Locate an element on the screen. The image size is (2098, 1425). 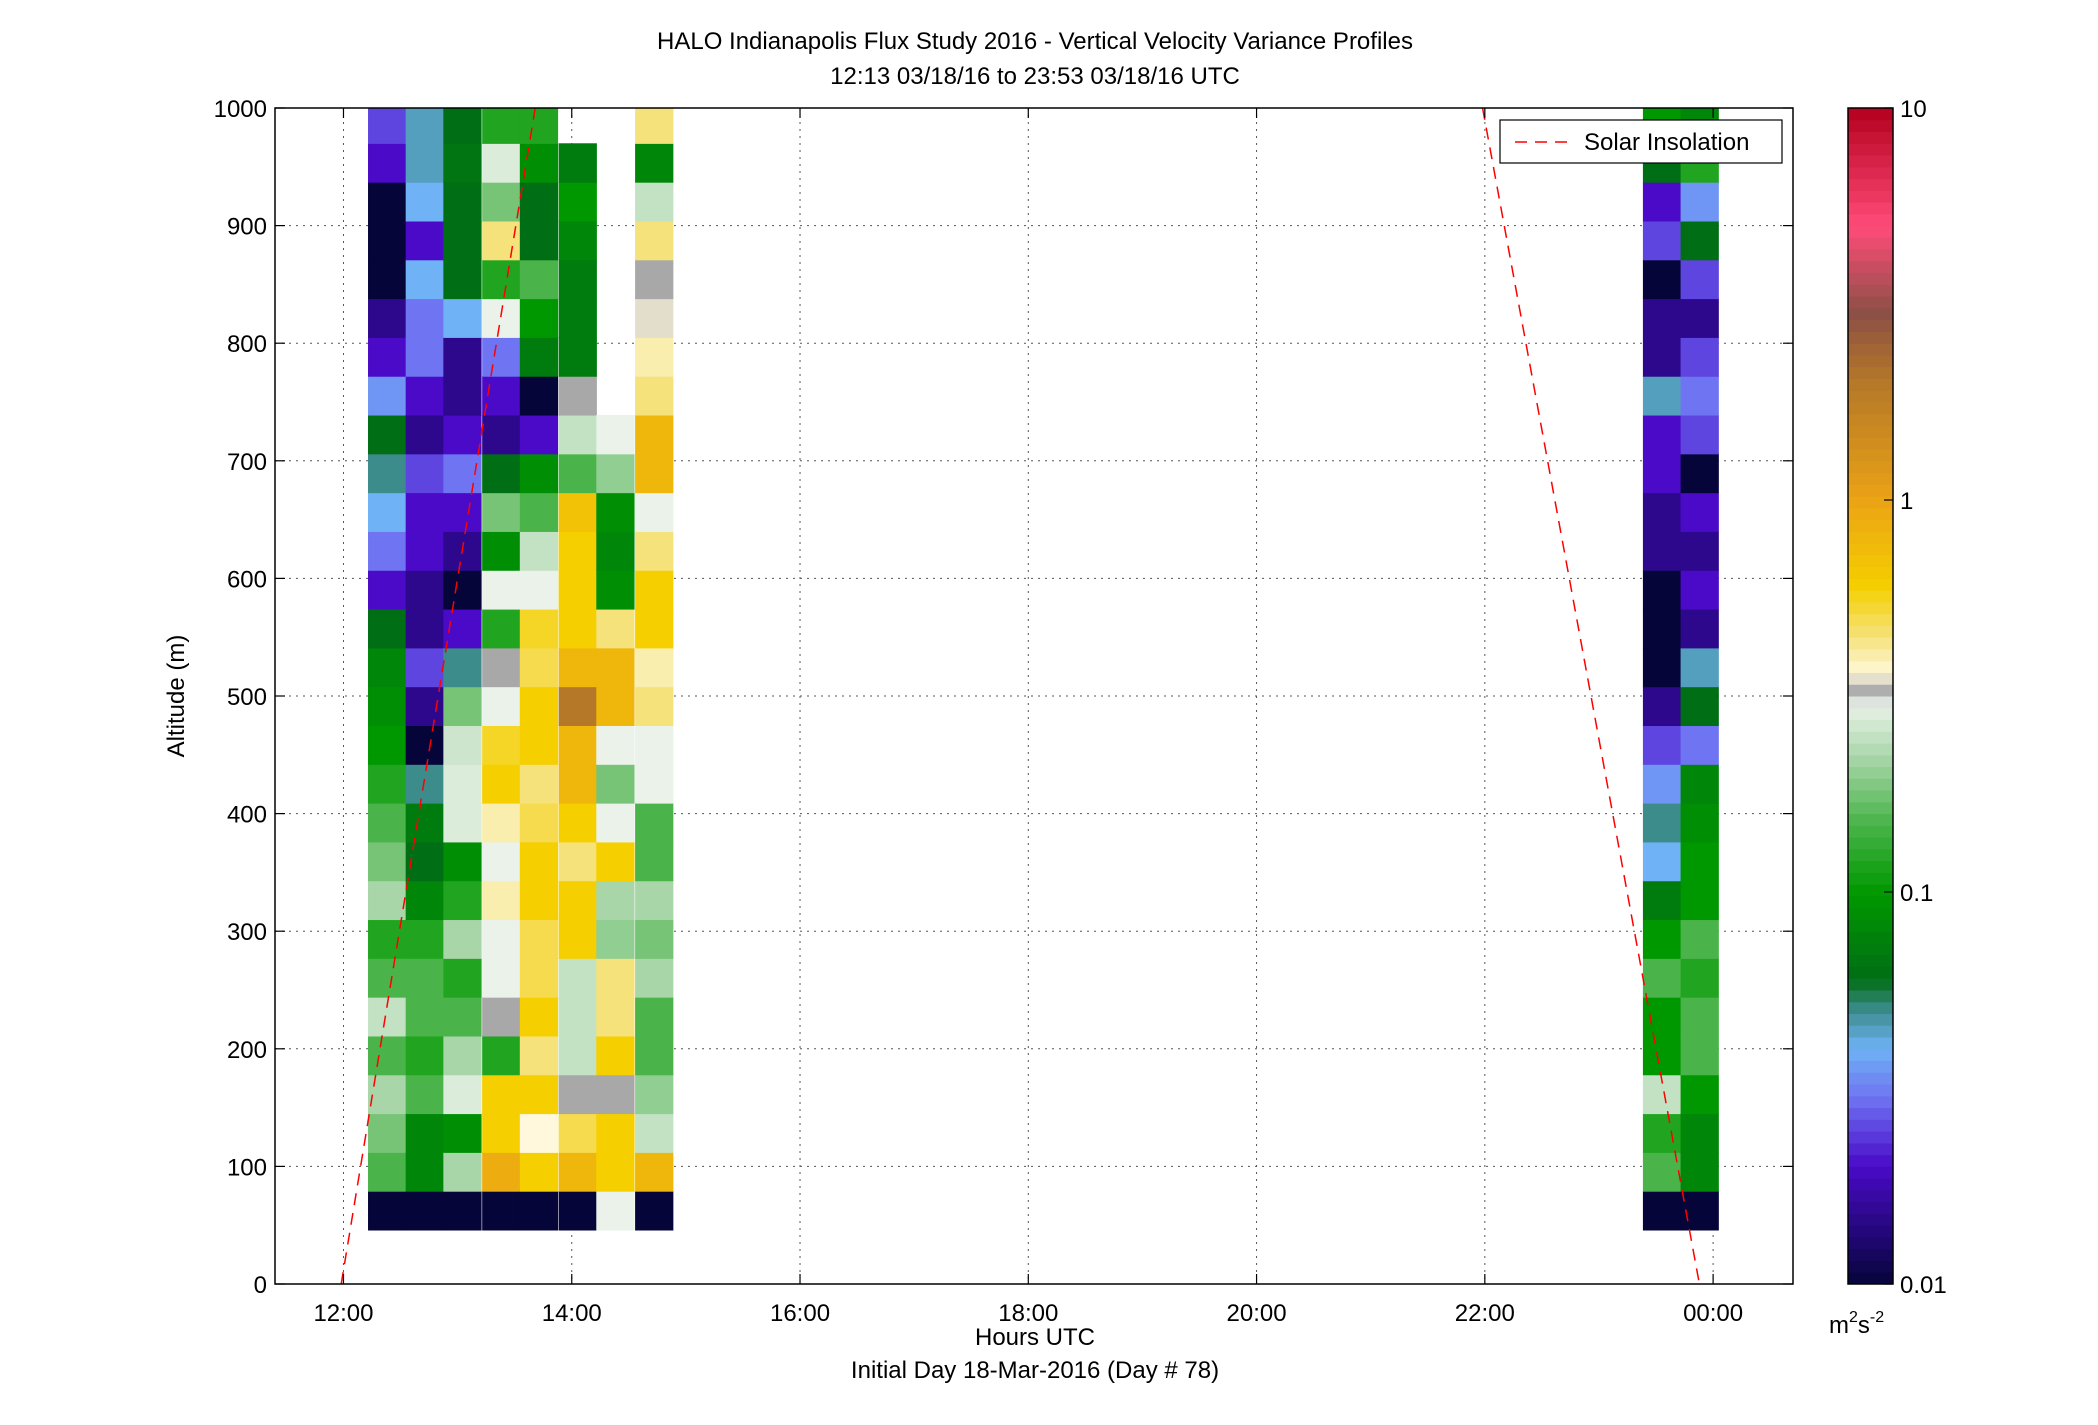
x-axis-label-day: Initial Day 18-Mar-2016 (Day # 78) is located at coordinates (1035, 1370).